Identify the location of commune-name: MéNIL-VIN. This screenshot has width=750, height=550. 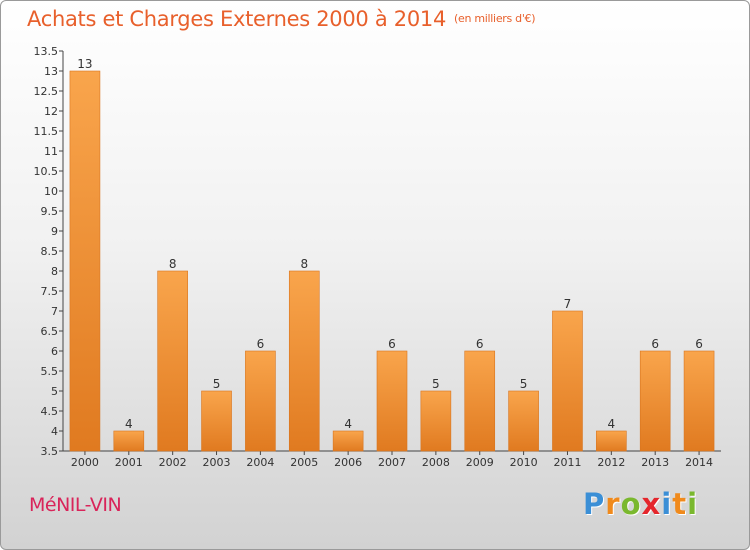
(75, 505).